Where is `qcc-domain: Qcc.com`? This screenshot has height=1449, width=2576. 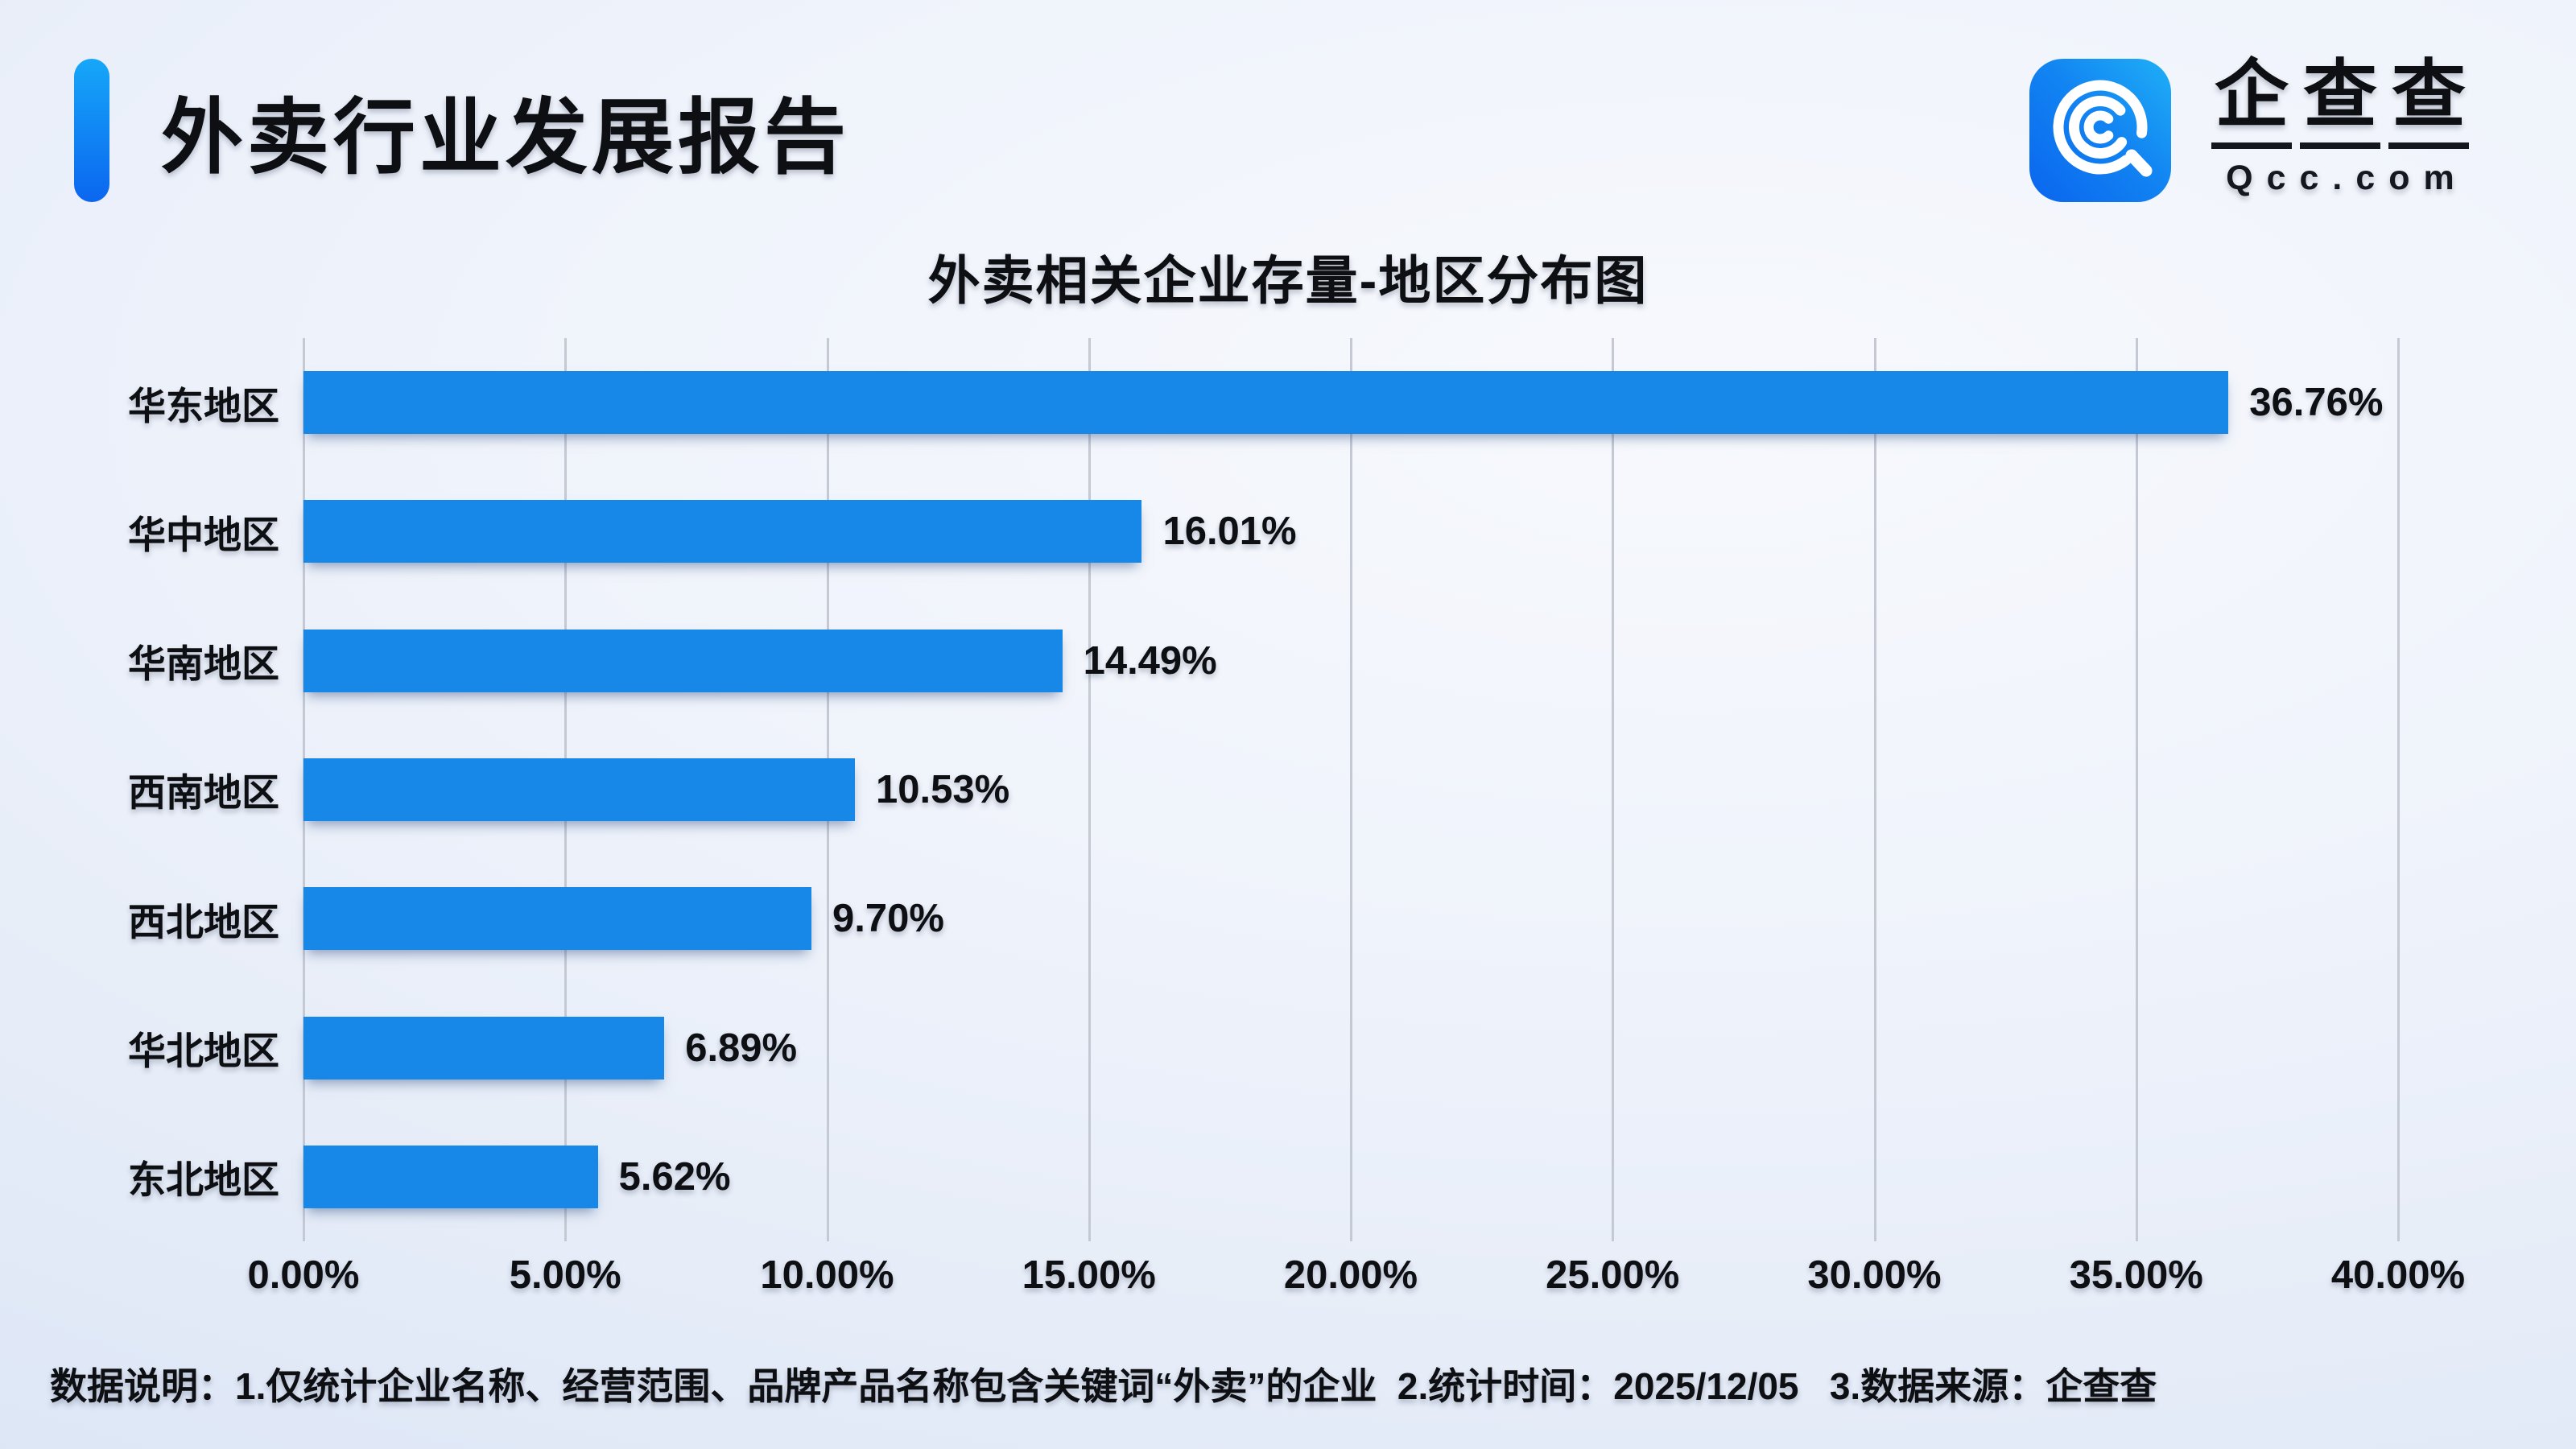
qcc-domain: Qcc.com is located at coordinates (2347, 177).